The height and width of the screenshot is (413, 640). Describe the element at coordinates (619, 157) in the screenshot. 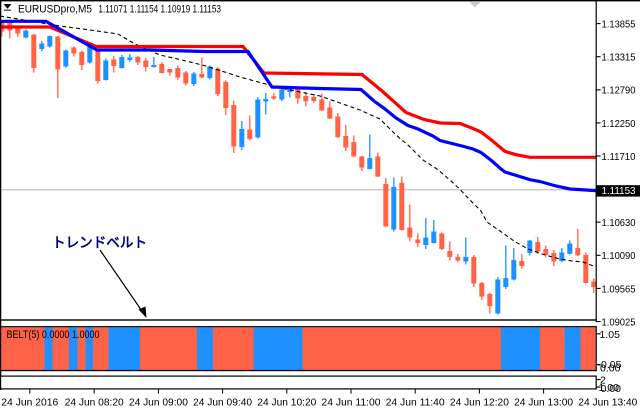

I see `svg-text: 1.11710` at that location.